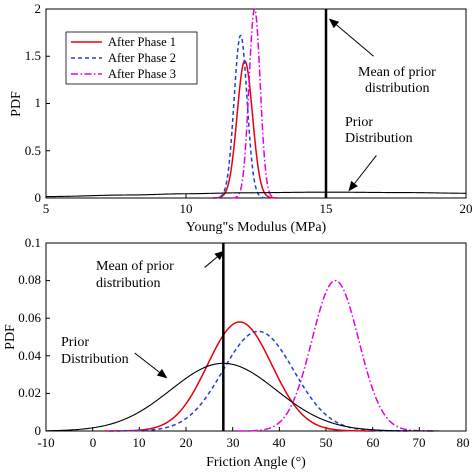  Describe the element at coordinates (142, 74) in the screenshot. I see `legend-label-phase-3: After Phase 3` at that location.